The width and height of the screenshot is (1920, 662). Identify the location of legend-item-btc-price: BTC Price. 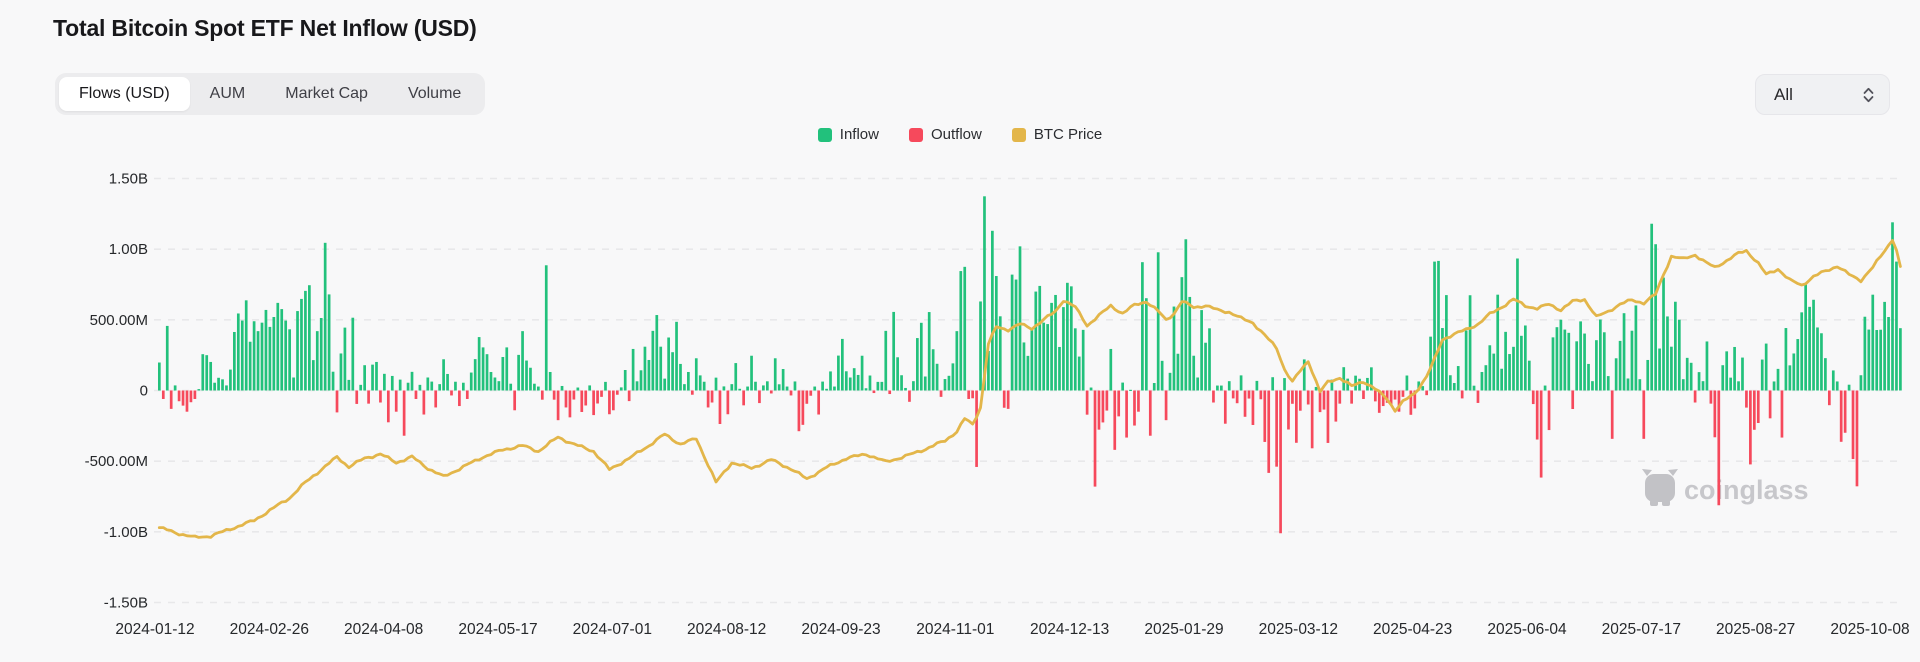
(1057, 134).